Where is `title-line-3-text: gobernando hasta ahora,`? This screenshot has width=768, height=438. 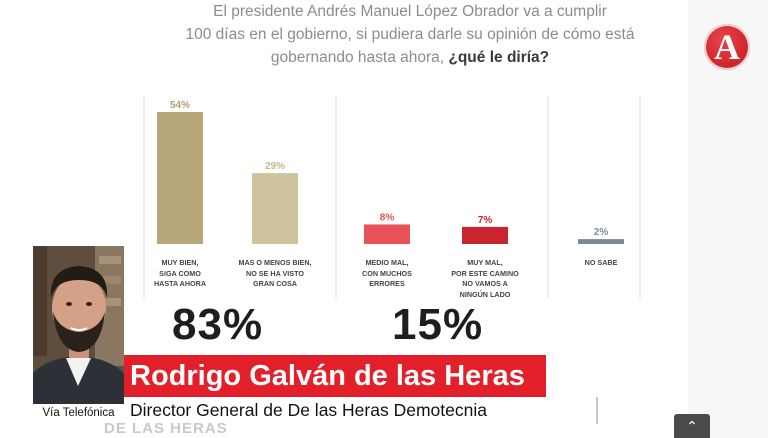
title-line-3-text: gobernando hasta ahora, is located at coordinates (359, 57).